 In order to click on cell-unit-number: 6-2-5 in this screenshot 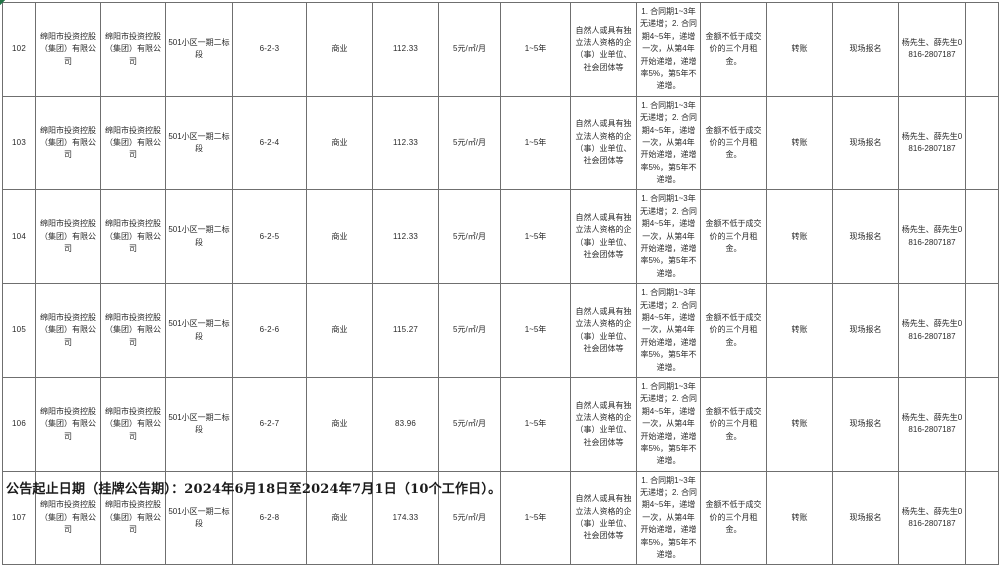, I will do `click(269, 237)`.